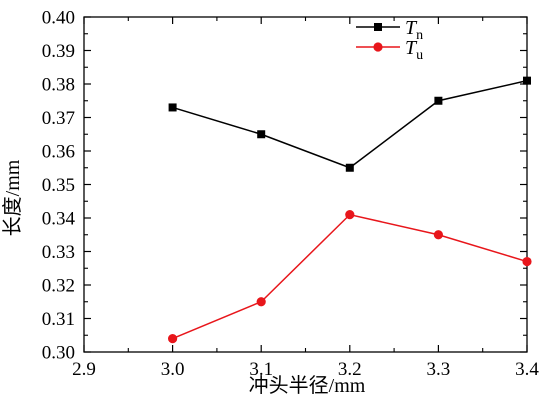 Image resolution: width=541 pixels, height=401 pixels. What do you see at coordinates (439, 369) in the screenshot?
I see `x-tick-label: 3.3` at bounding box center [439, 369].